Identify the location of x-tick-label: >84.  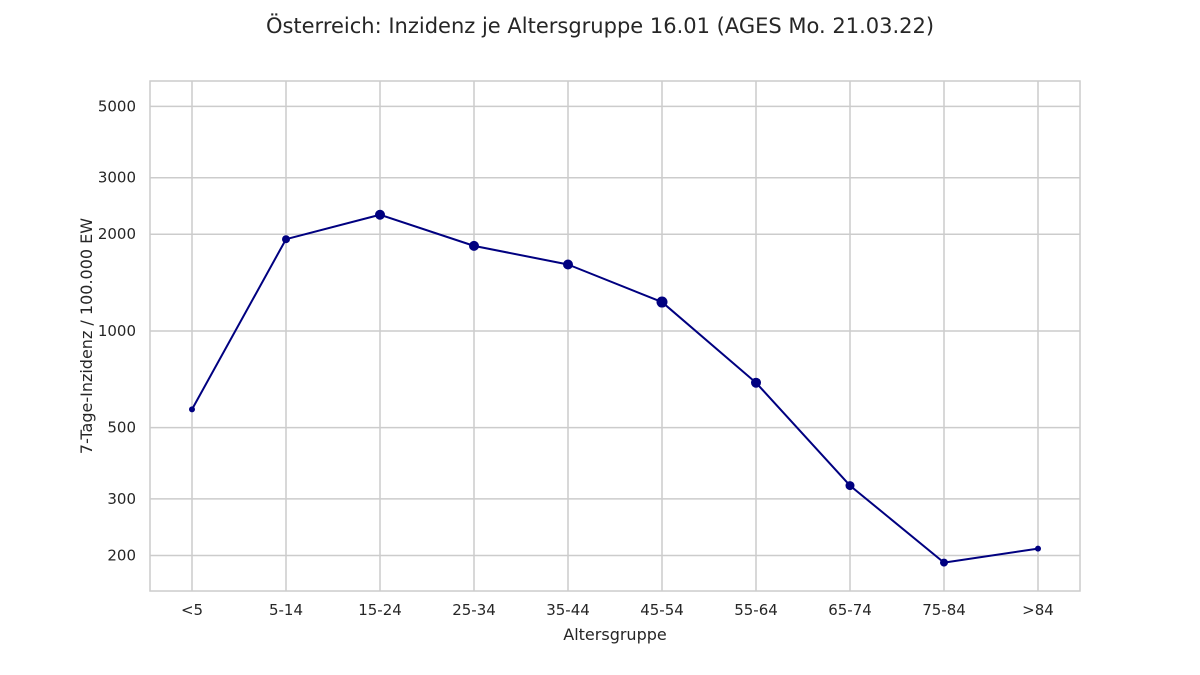
(1038, 610).